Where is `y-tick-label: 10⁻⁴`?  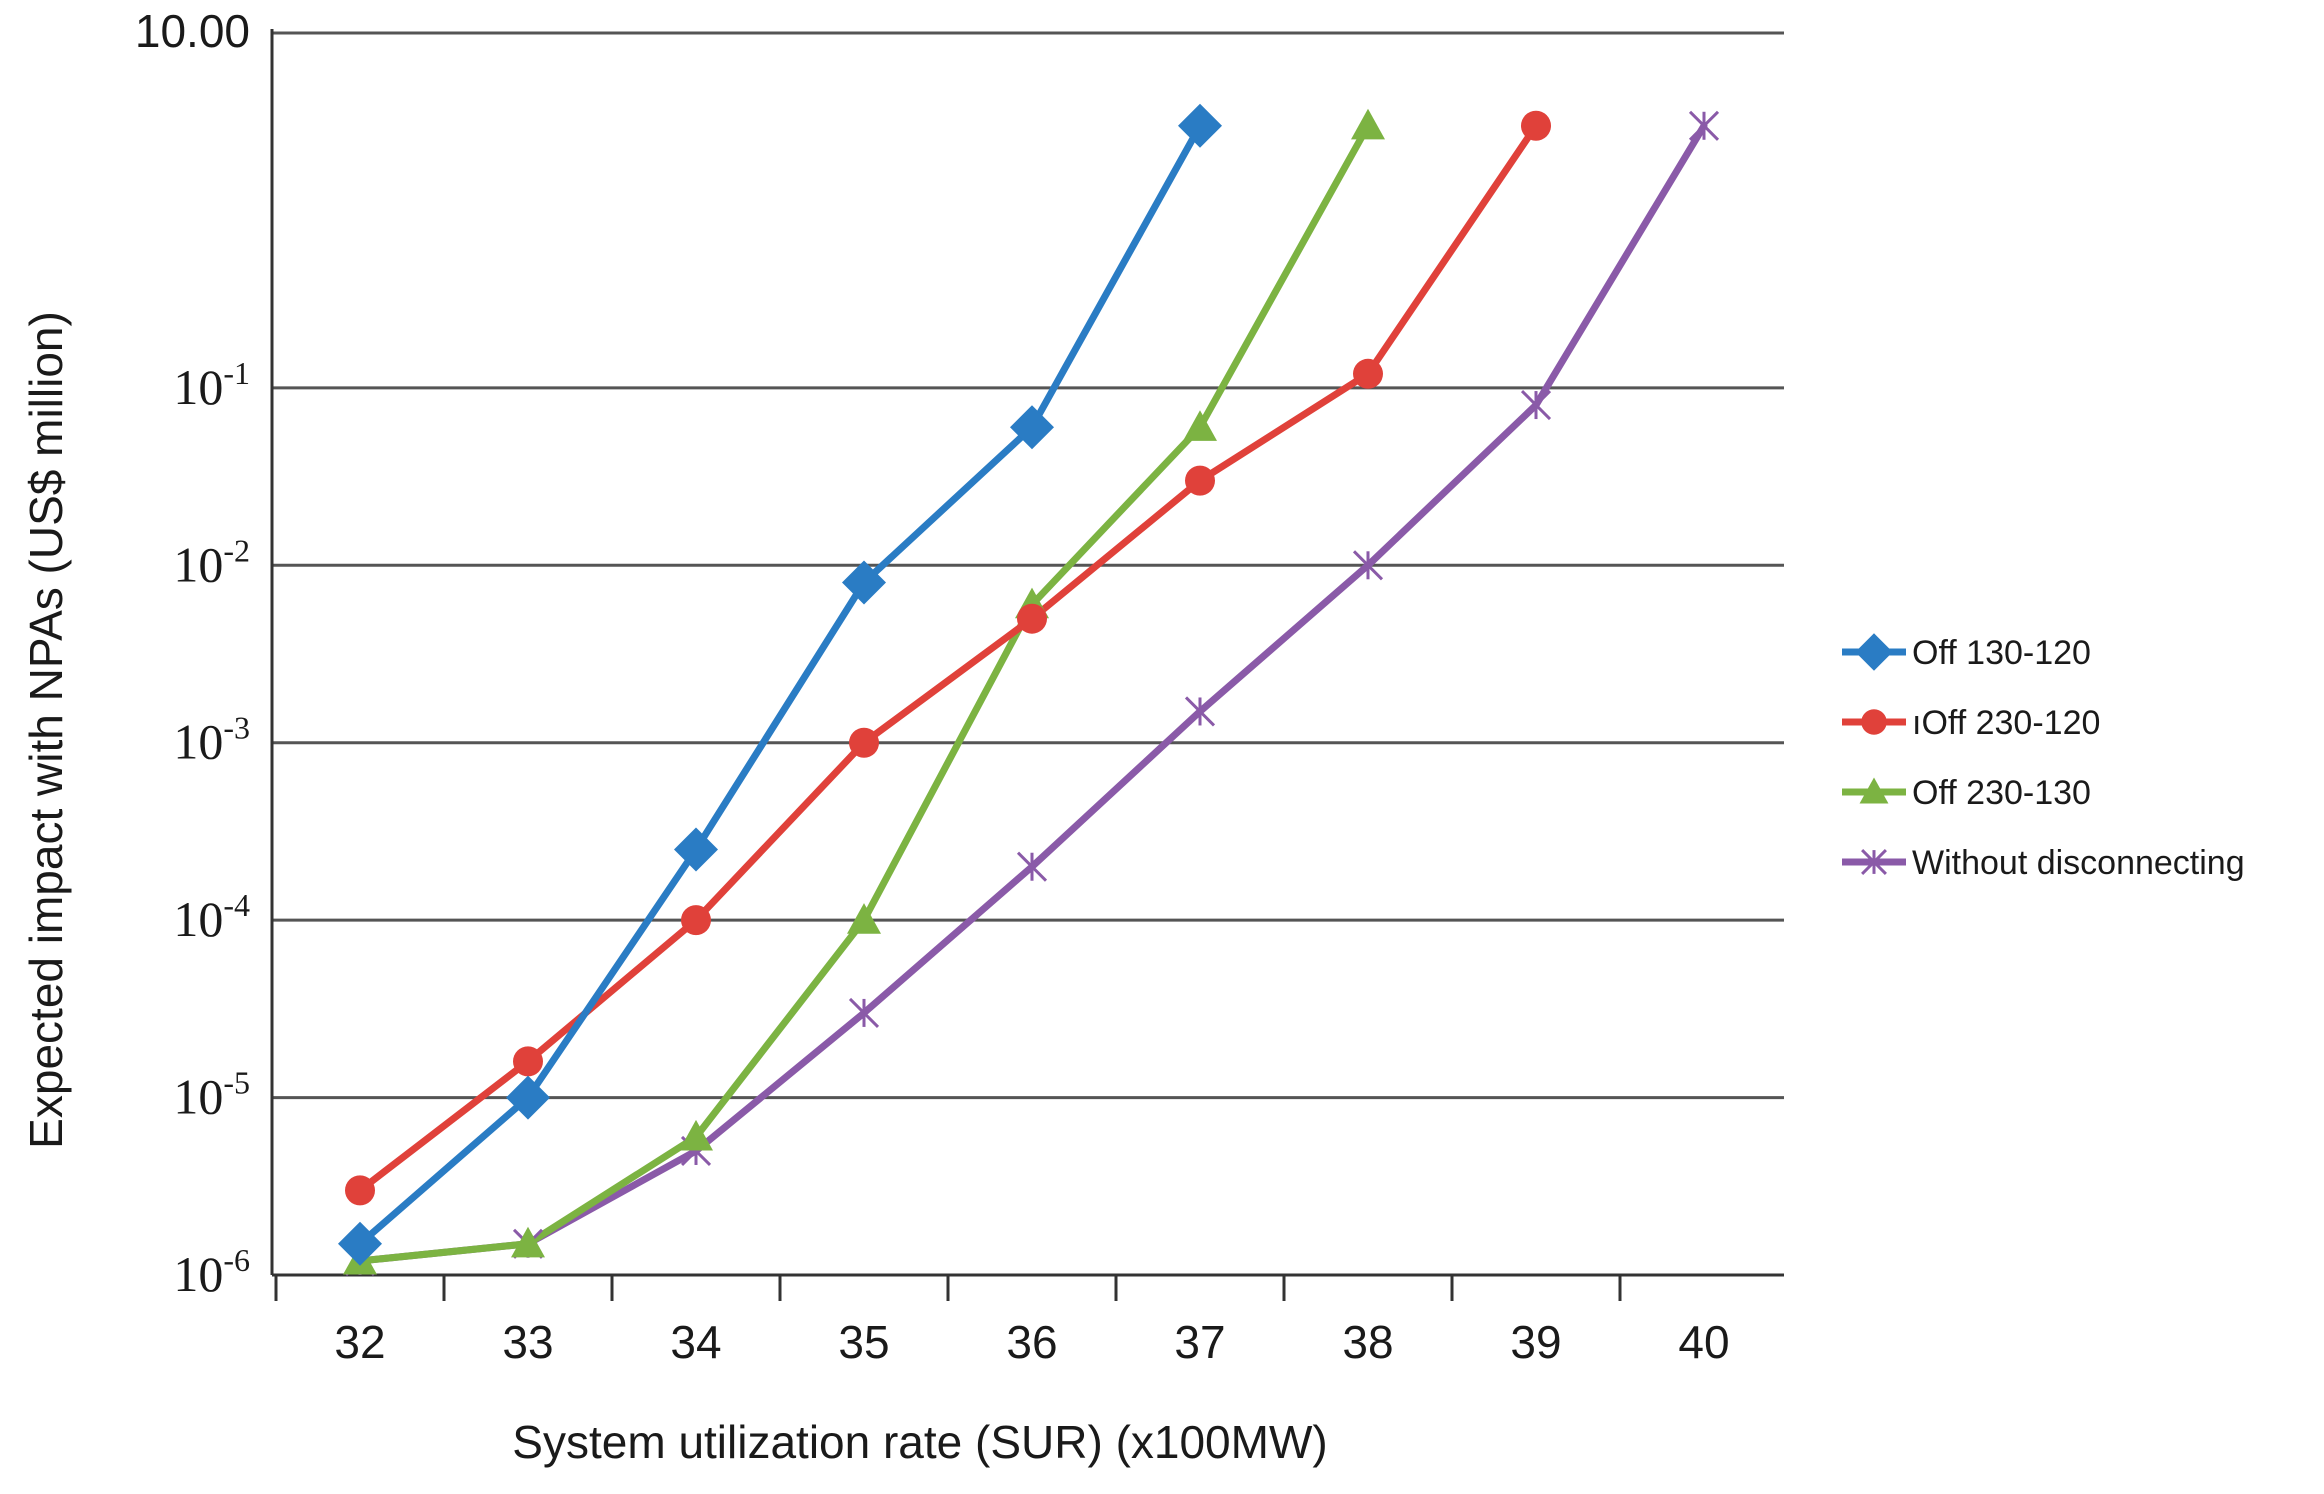 y-tick-label: 10⁻⁴ is located at coordinates (211, 917).